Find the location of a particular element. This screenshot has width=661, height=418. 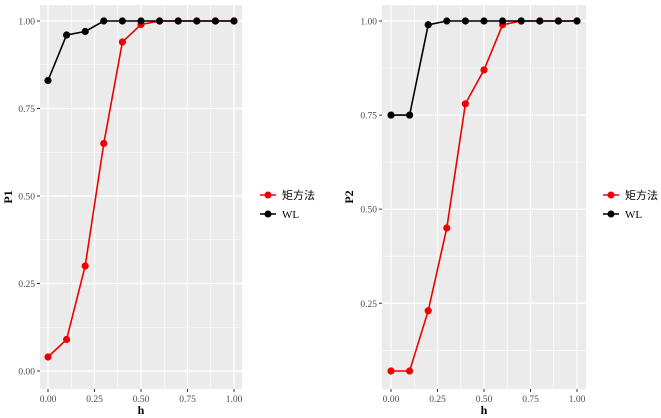

x-axis-ticks-p2: 0.00 0.25 0.50 0.75 1.00 is located at coordinates (484, 397).